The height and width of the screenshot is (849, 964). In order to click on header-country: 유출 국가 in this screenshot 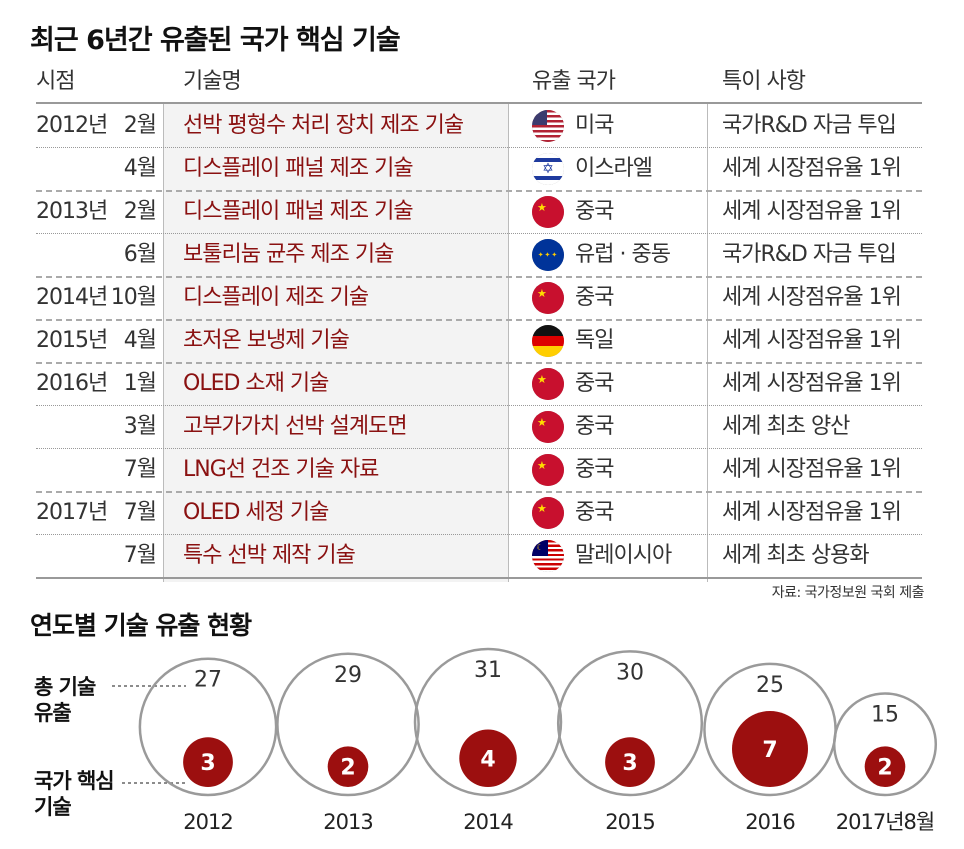, I will do `click(574, 81)`.